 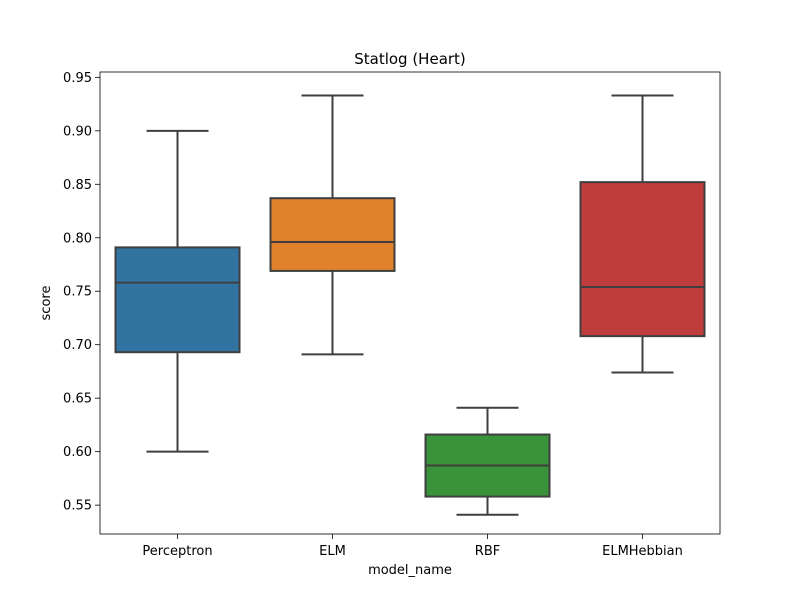 What do you see at coordinates (642, 551) in the screenshot?
I see `x-tick-label: ELMHebbian` at bounding box center [642, 551].